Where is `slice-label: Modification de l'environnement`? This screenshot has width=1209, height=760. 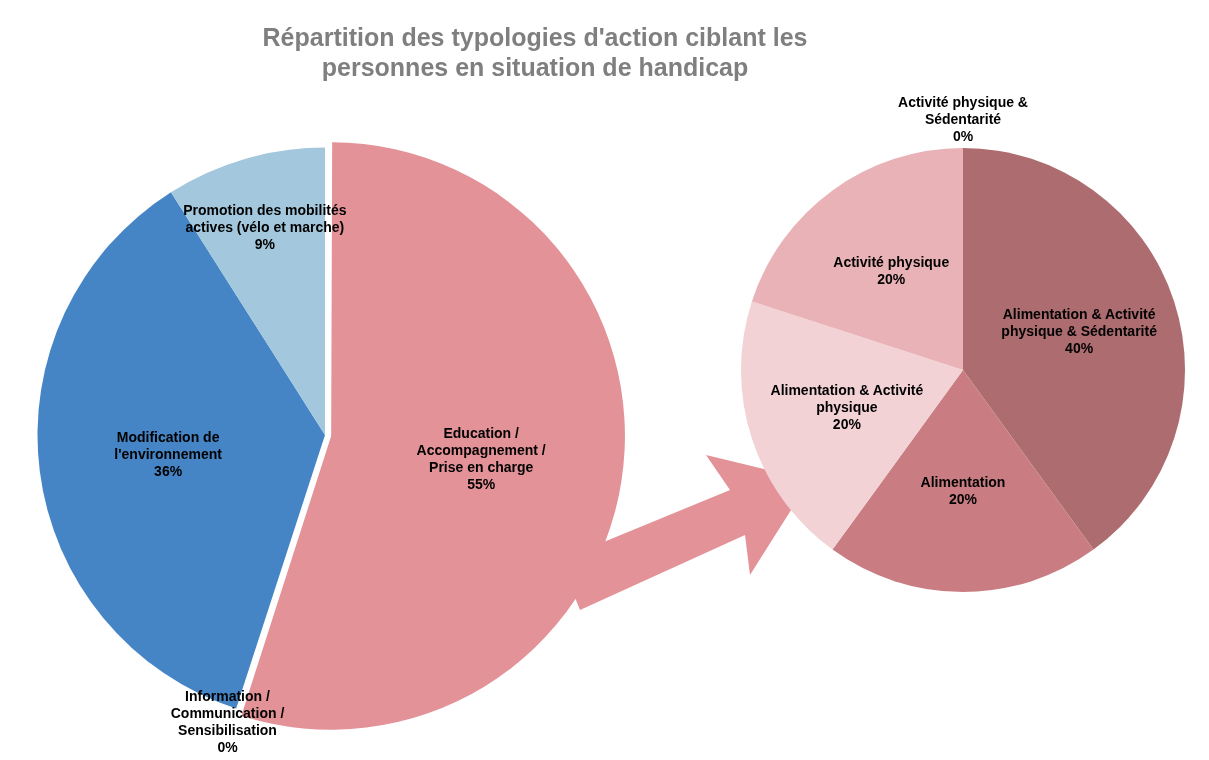 slice-label: Modification de l'environnement is located at coordinates (168, 445).